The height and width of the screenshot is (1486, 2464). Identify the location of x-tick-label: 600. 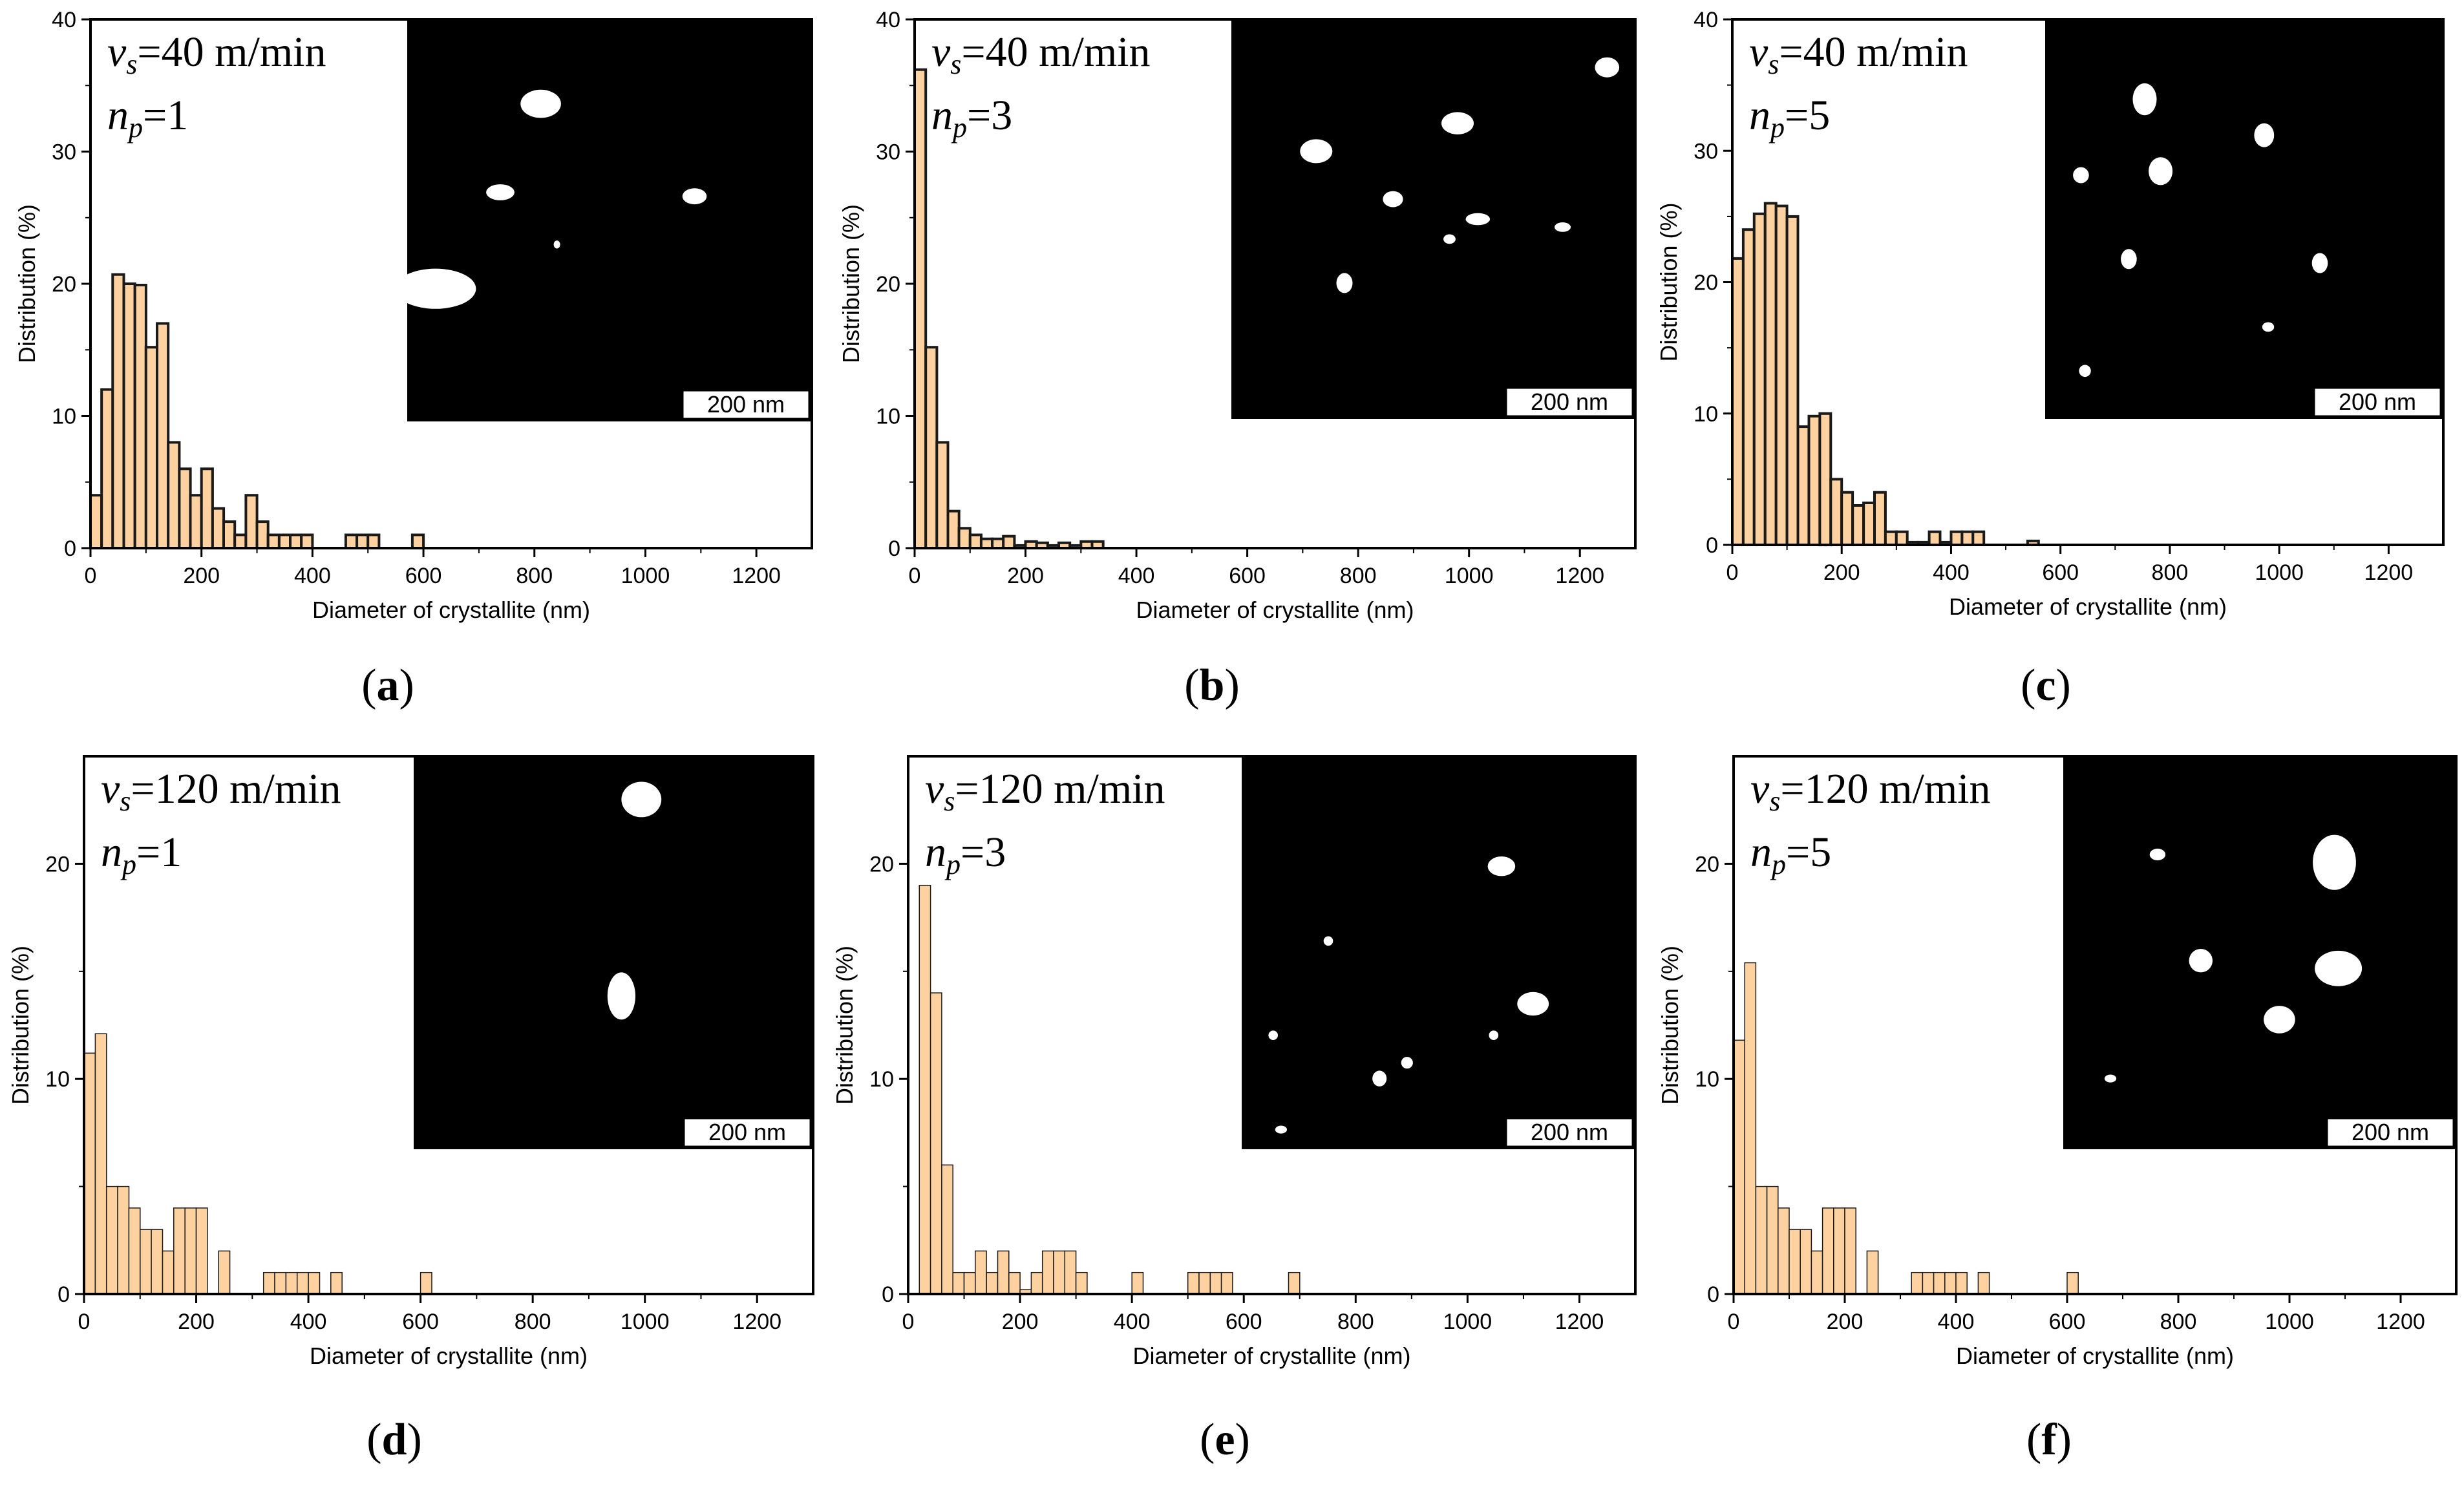
(1247, 576).